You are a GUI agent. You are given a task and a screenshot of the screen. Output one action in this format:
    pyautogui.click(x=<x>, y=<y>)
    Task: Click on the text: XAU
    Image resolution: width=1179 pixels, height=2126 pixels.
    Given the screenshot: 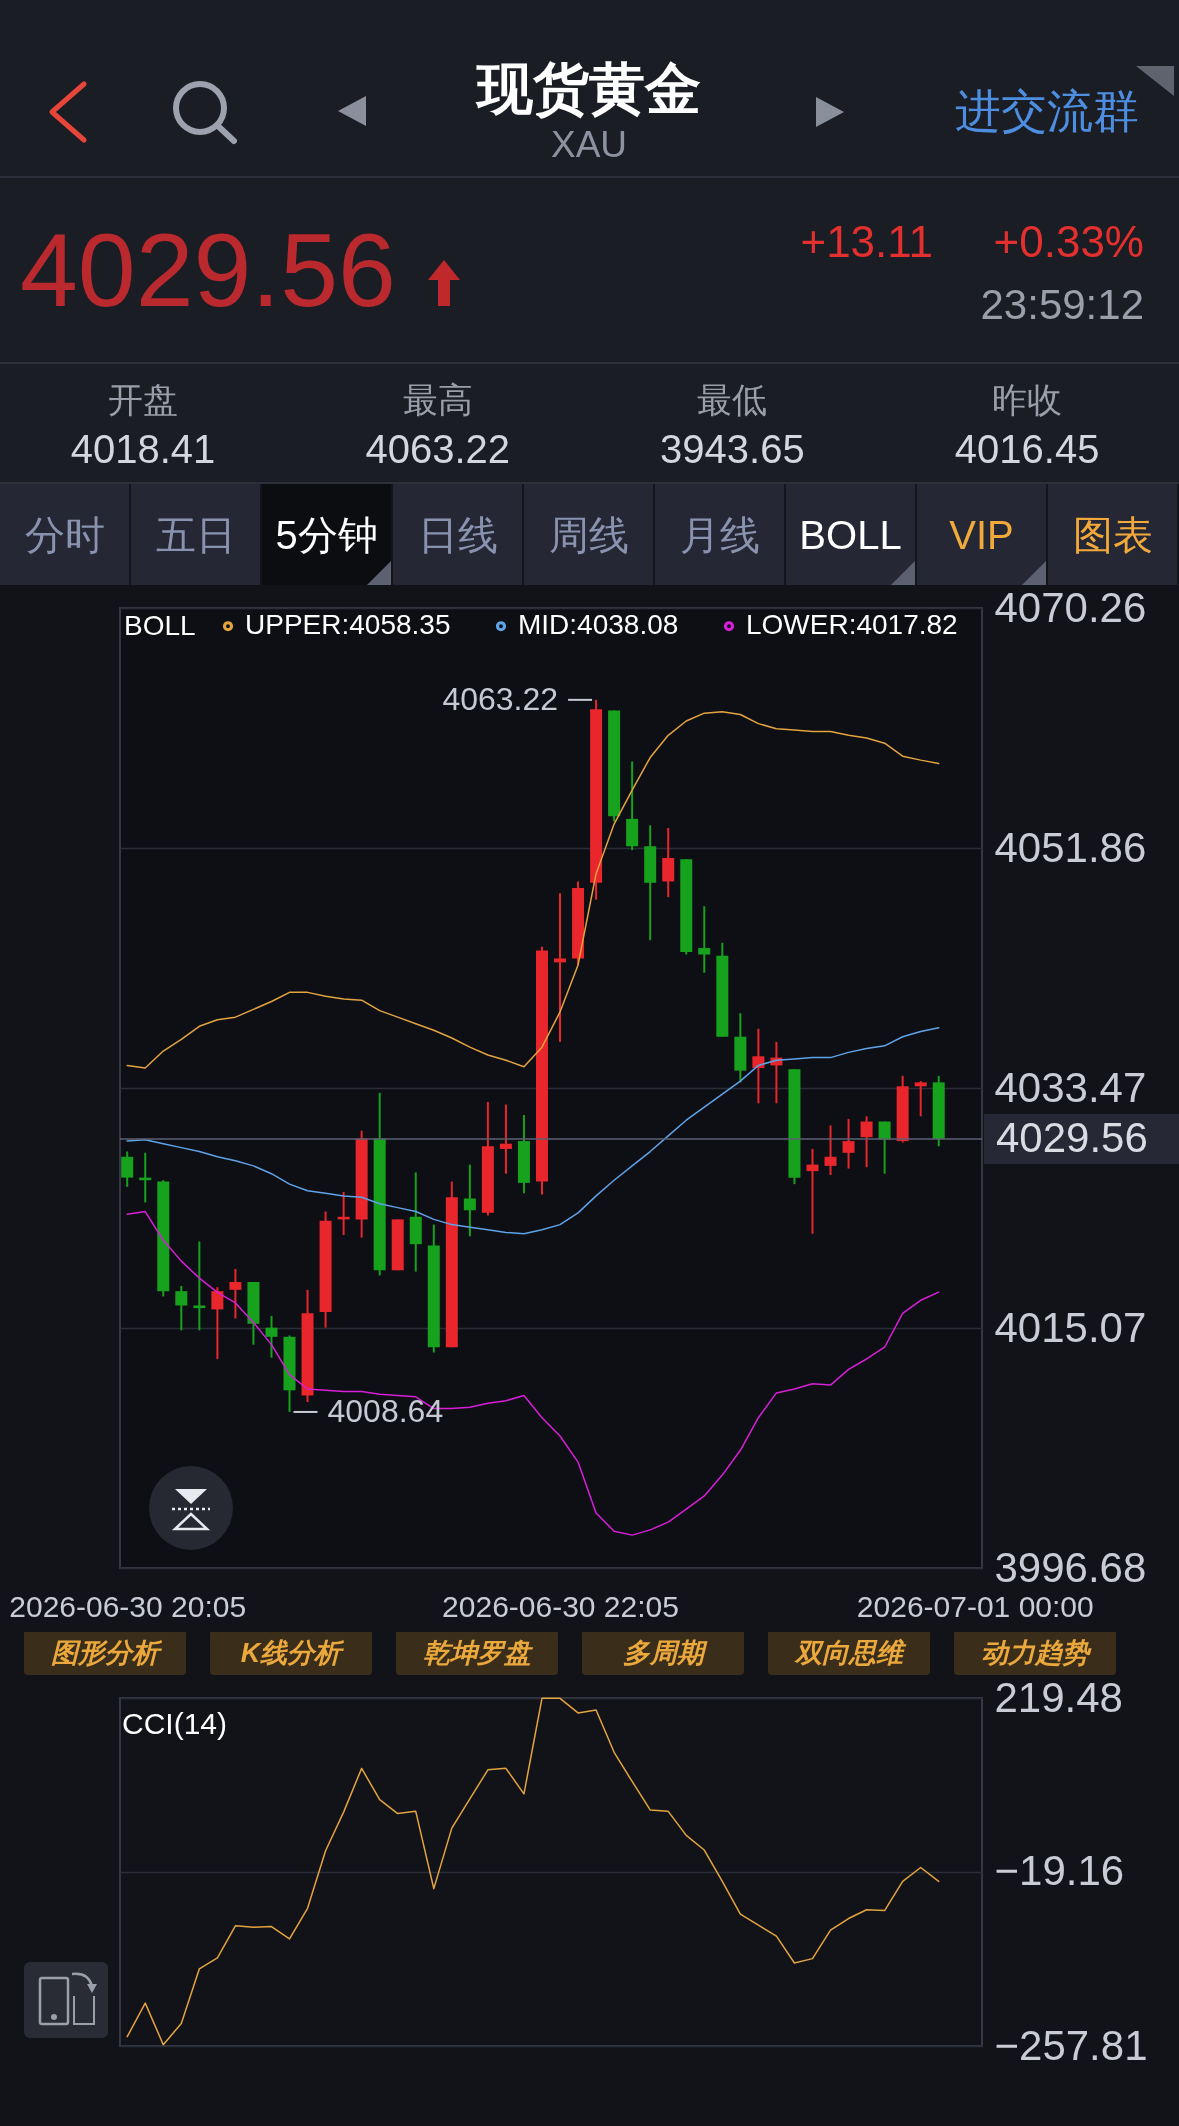 What is the action you would take?
    pyautogui.click(x=589, y=144)
    